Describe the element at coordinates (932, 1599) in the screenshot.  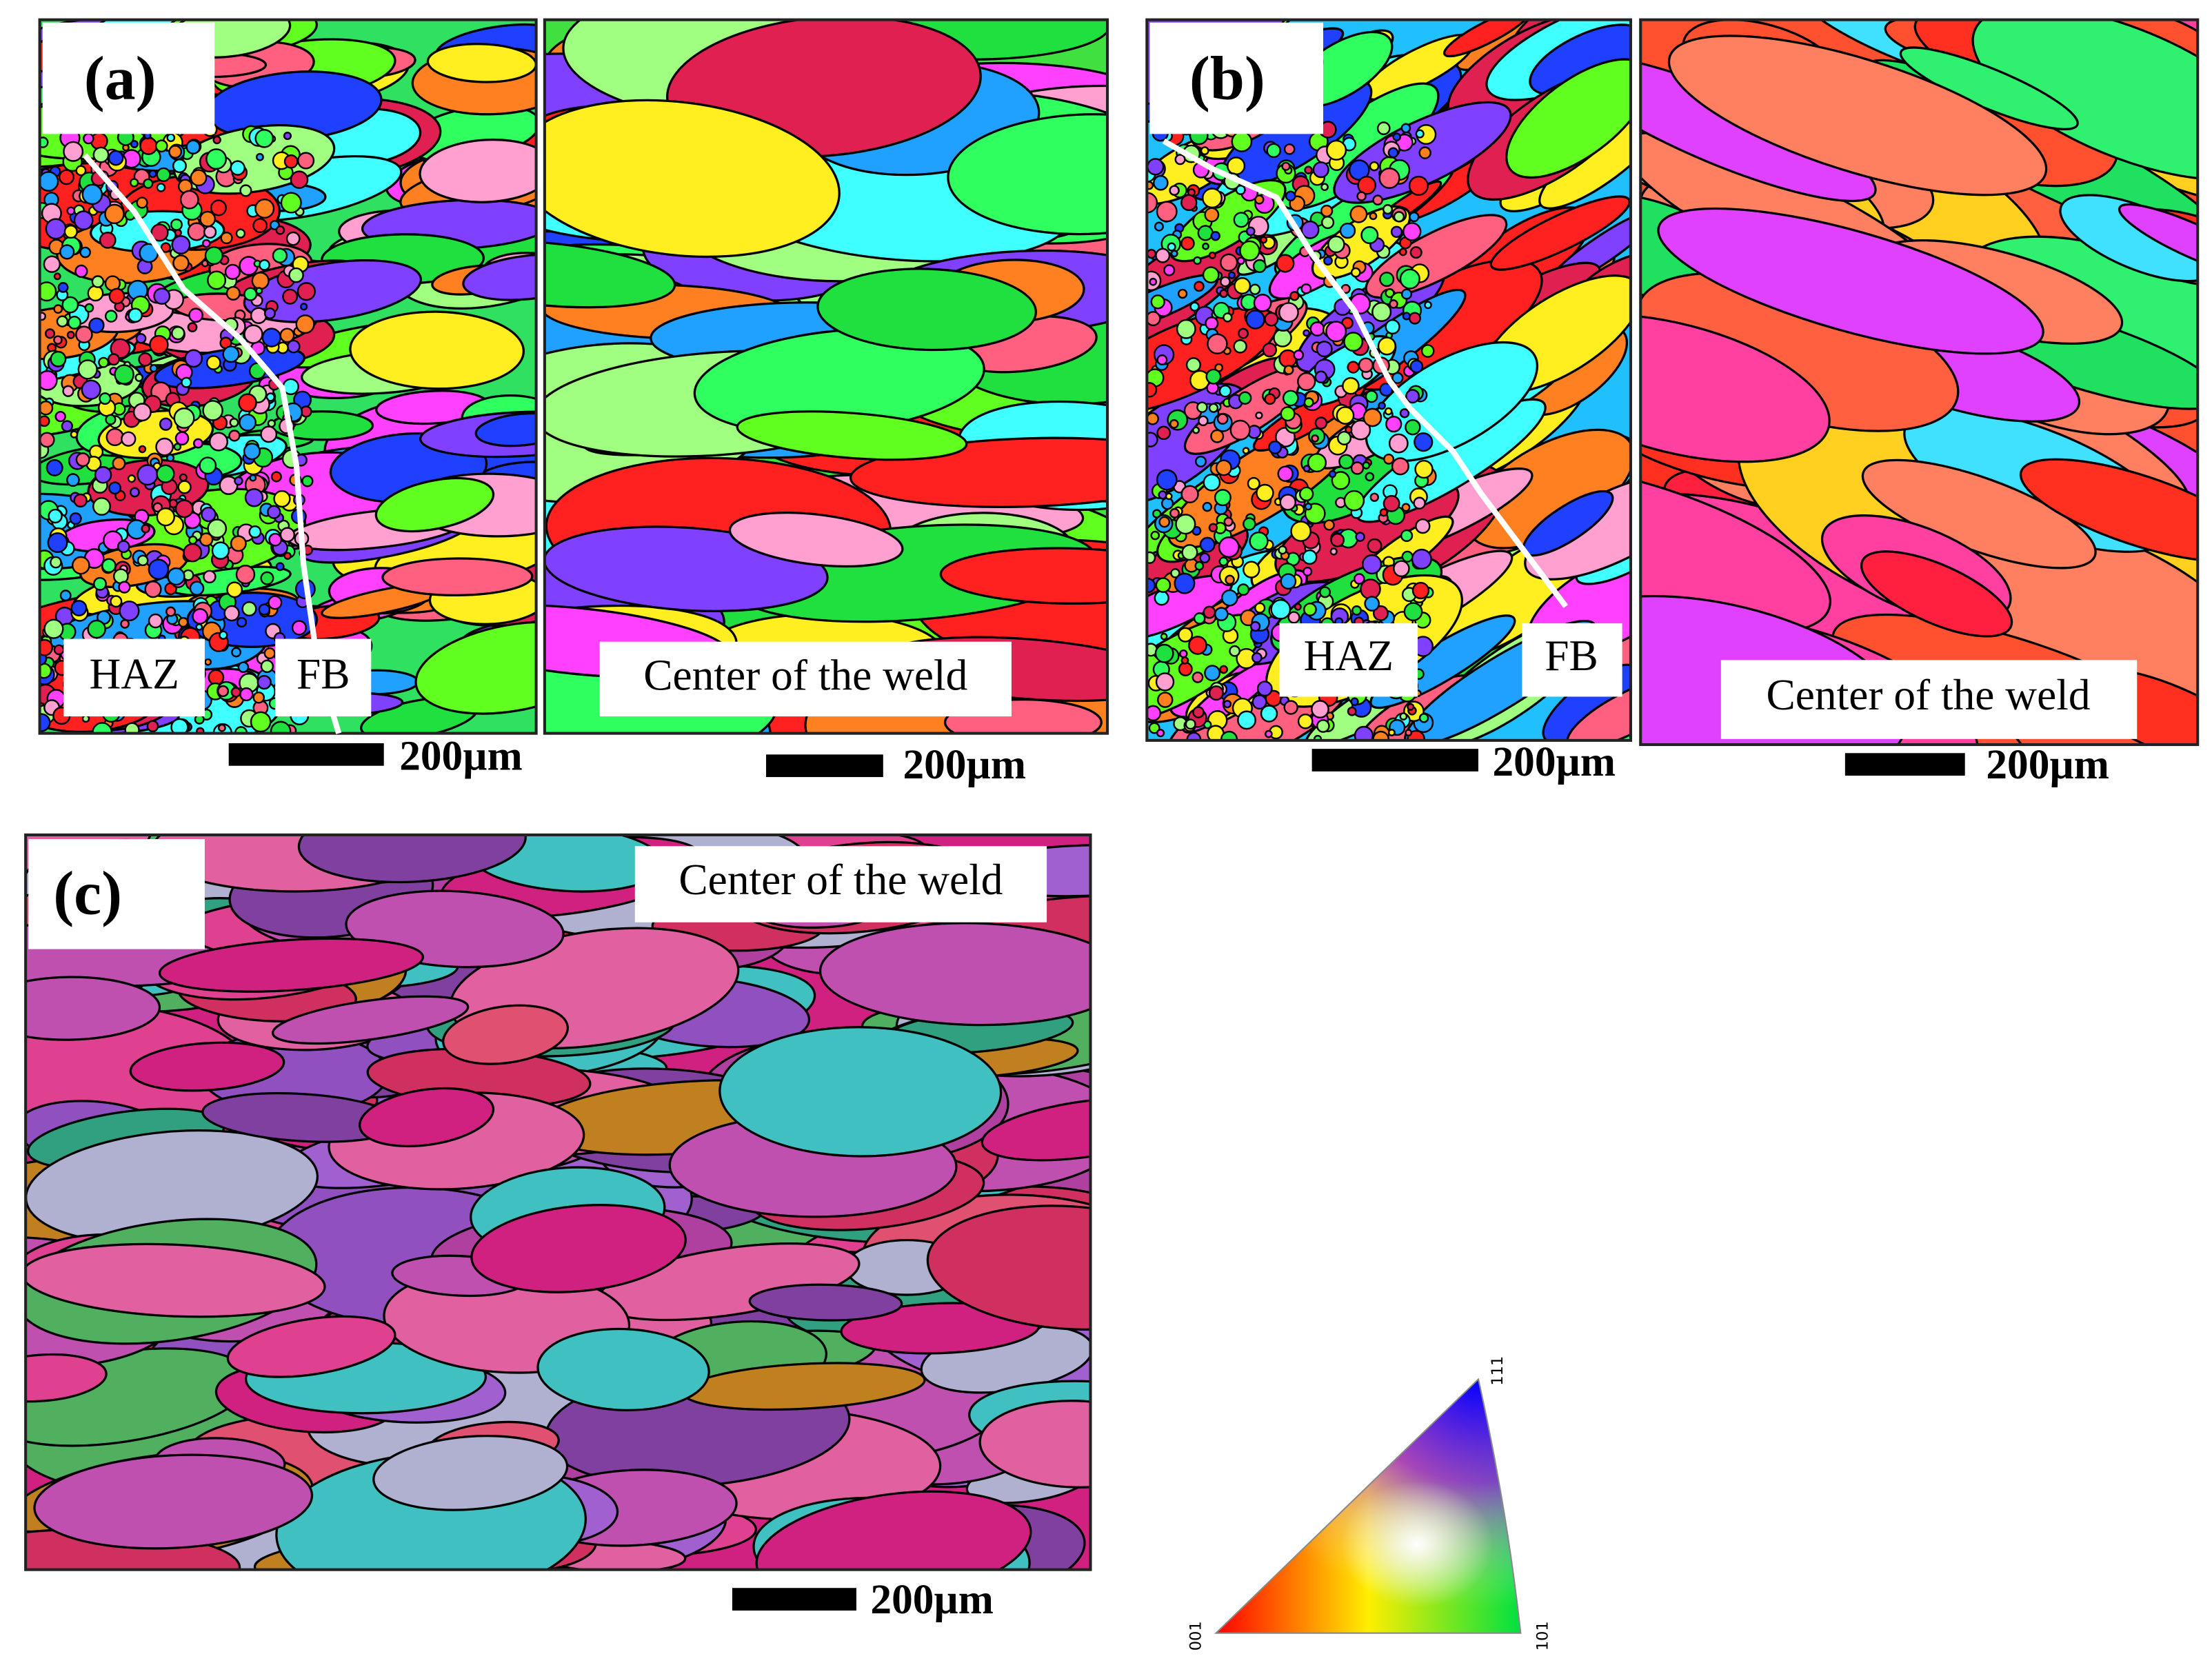
I see `scale-bar-label: 200µm` at that location.